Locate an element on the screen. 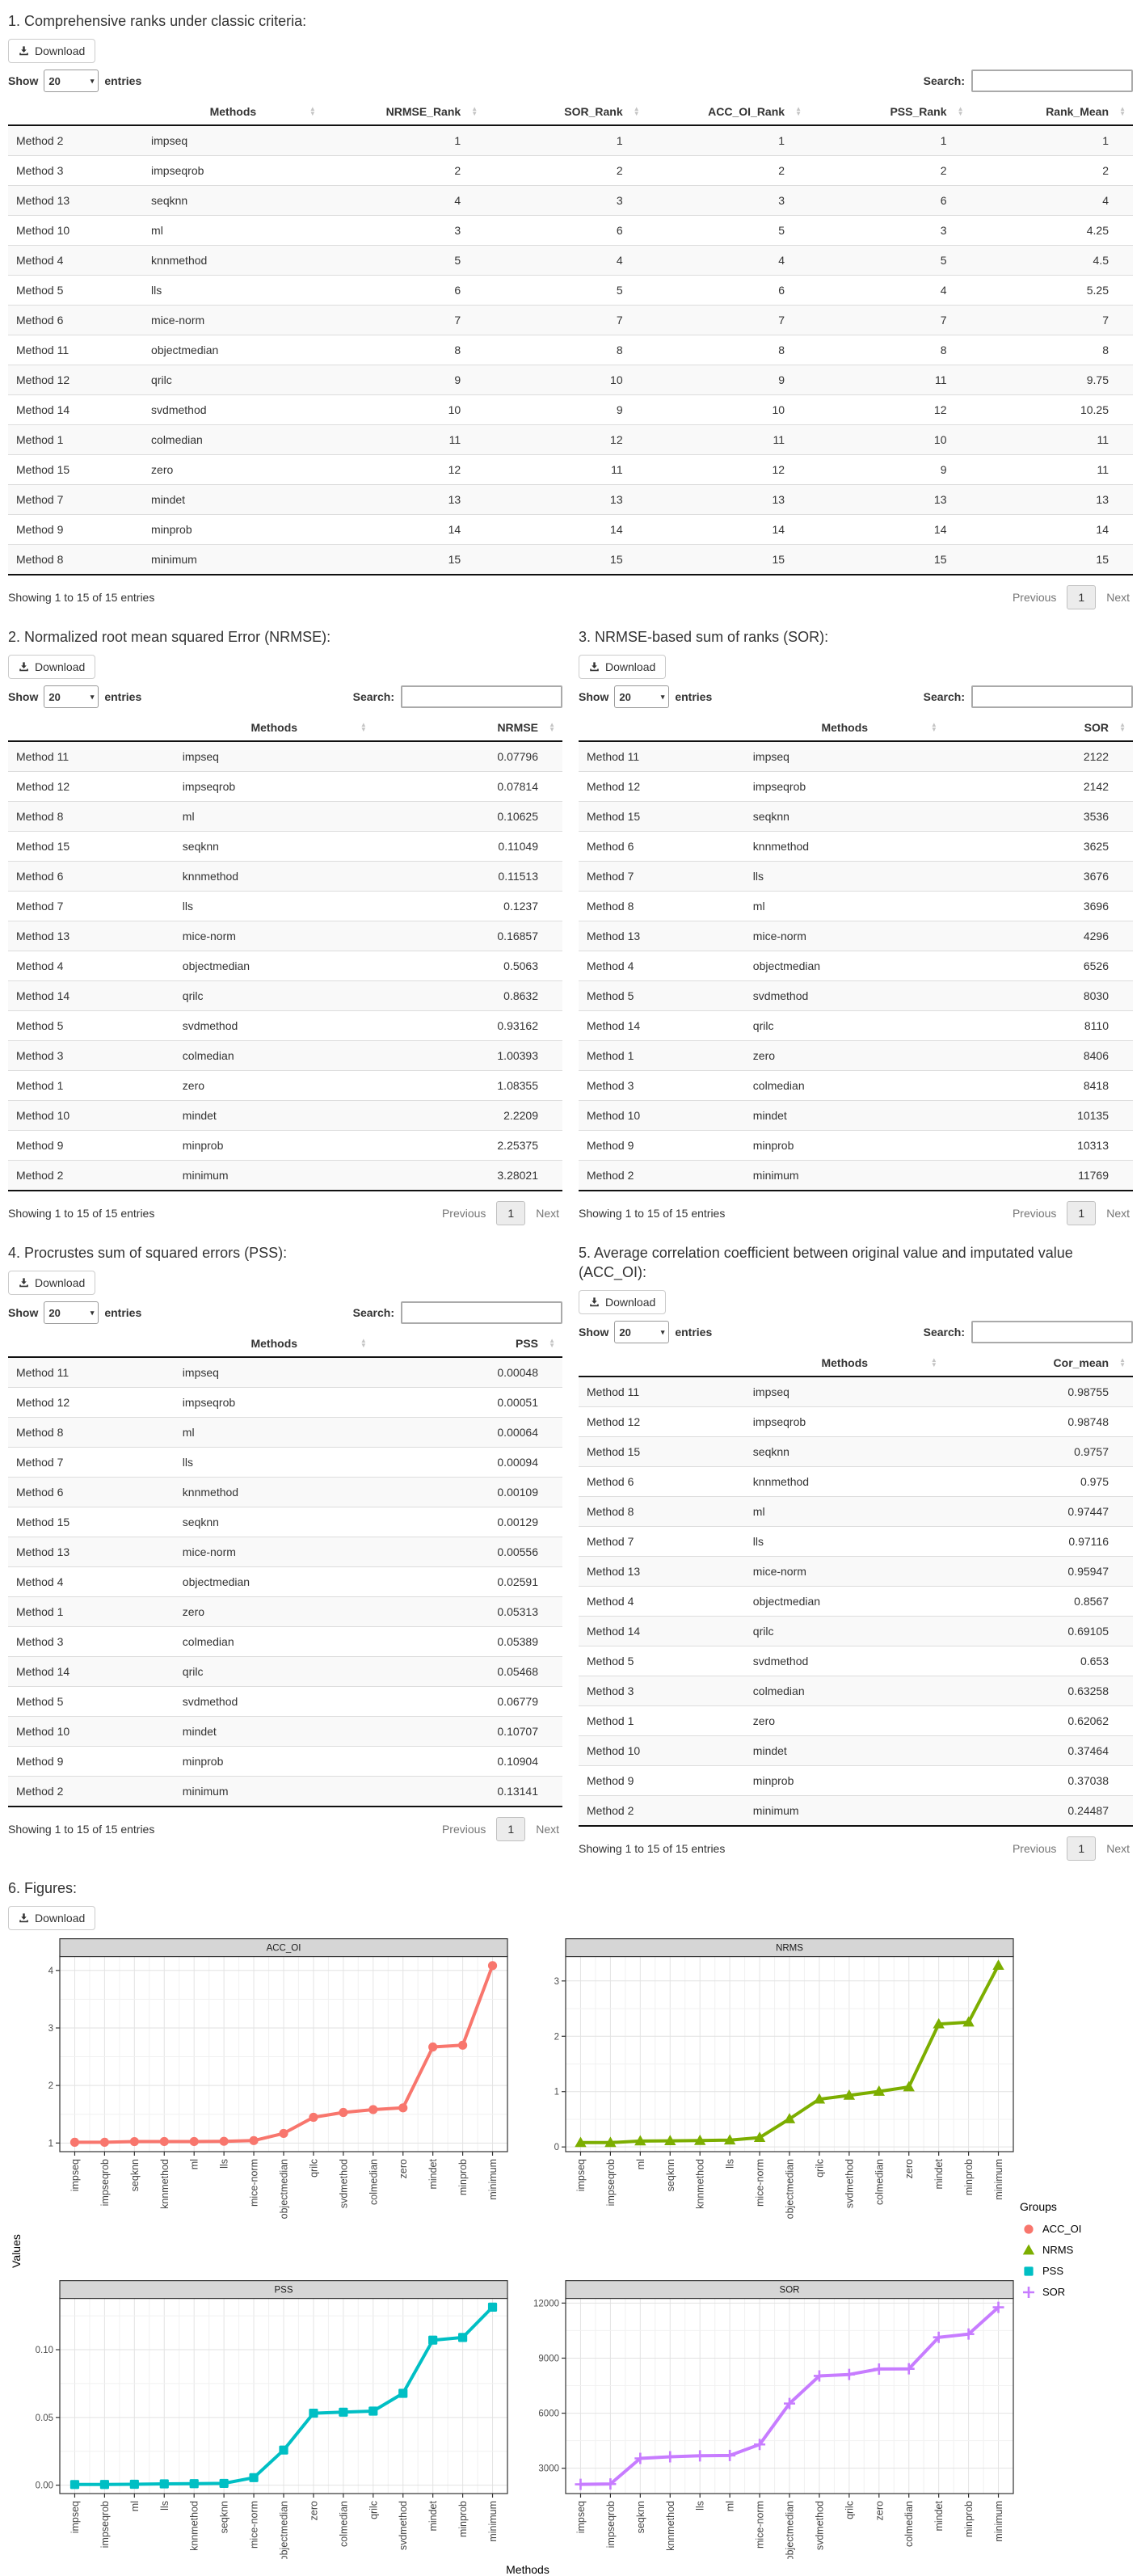 The height and width of the screenshot is (2576, 1141). column-header-PSS: PSS ▲ ▼ is located at coordinates (467, 1344).